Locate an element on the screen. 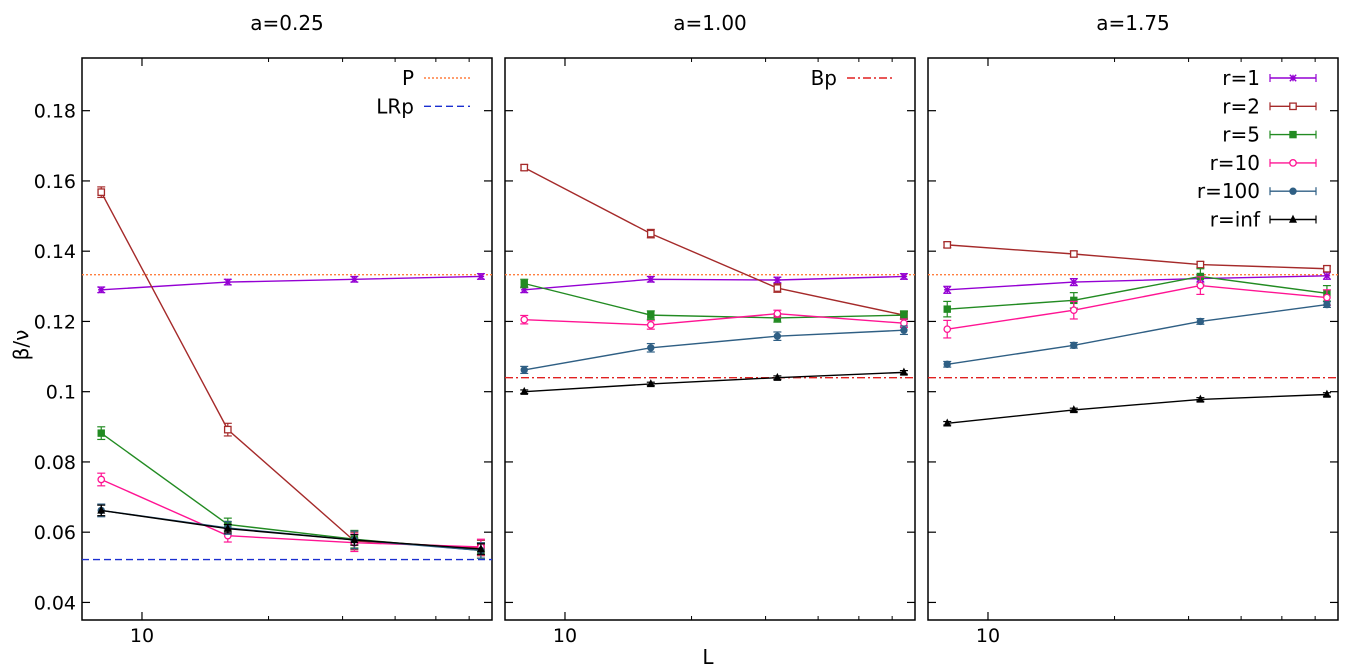 This screenshot has width=1364, height=668. legend-label: P is located at coordinates (408, 78).